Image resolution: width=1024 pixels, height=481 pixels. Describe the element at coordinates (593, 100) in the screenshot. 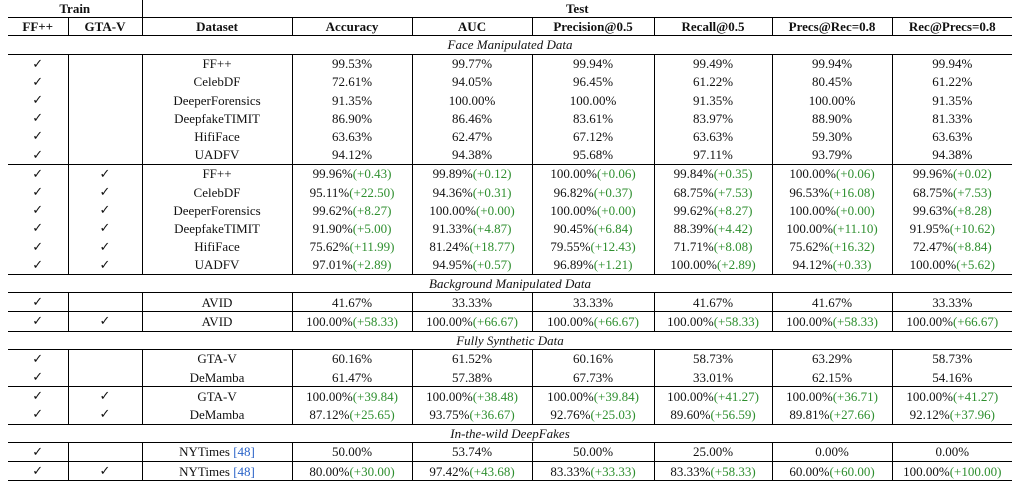

I see `precision-cell: 100.00%` at that location.